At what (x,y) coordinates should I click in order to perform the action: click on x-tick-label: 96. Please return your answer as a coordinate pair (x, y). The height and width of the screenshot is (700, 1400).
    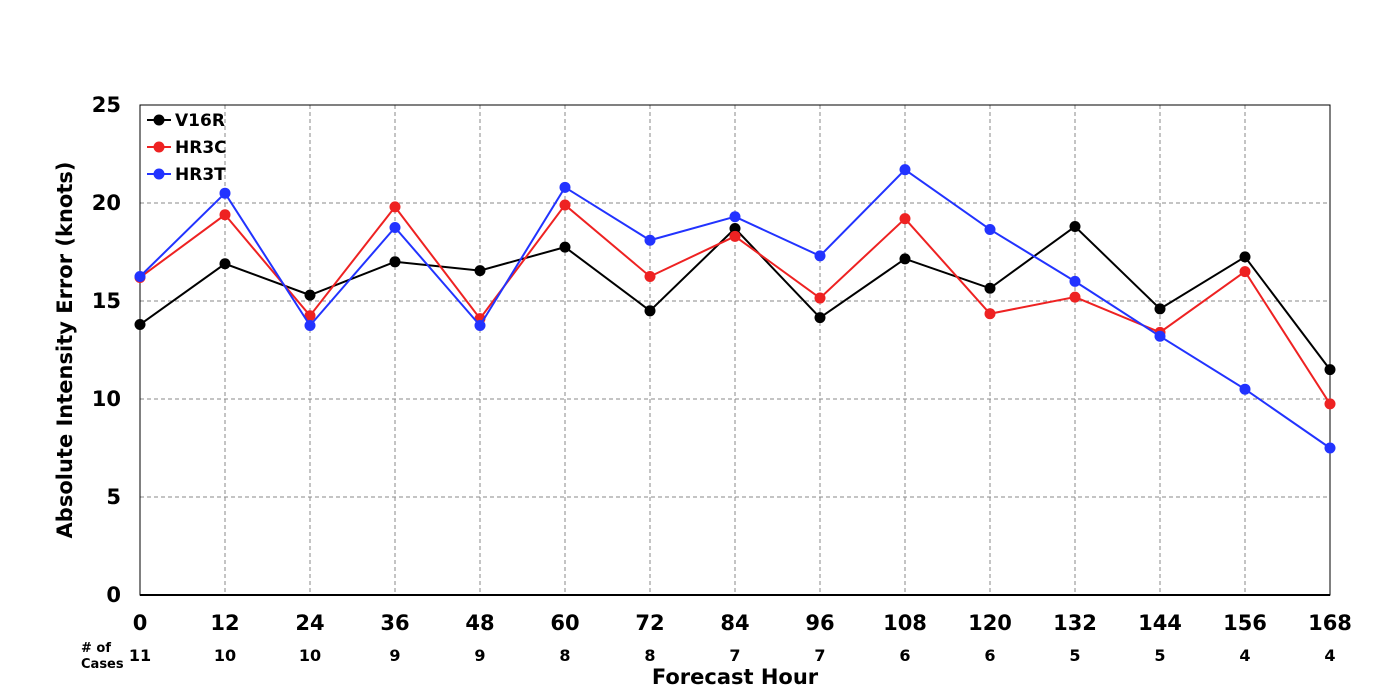
    Looking at the image, I should click on (819, 623).